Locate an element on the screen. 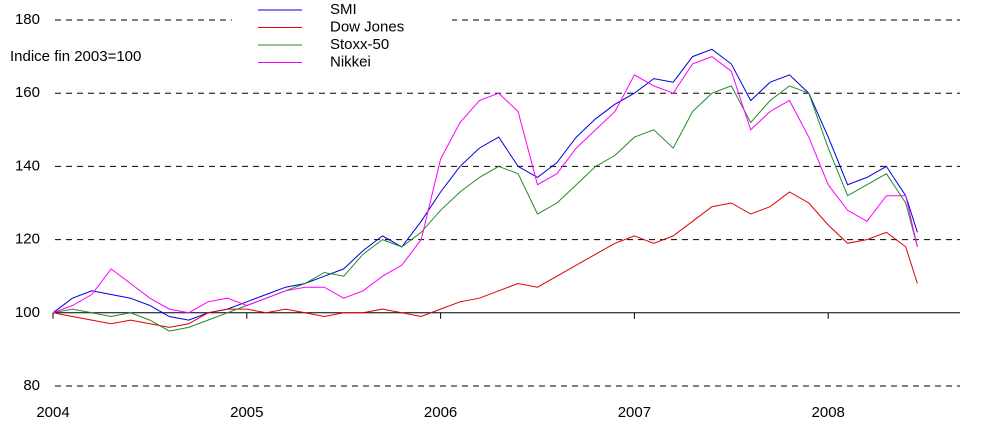  y-tick-label: 80 is located at coordinates (31, 385).